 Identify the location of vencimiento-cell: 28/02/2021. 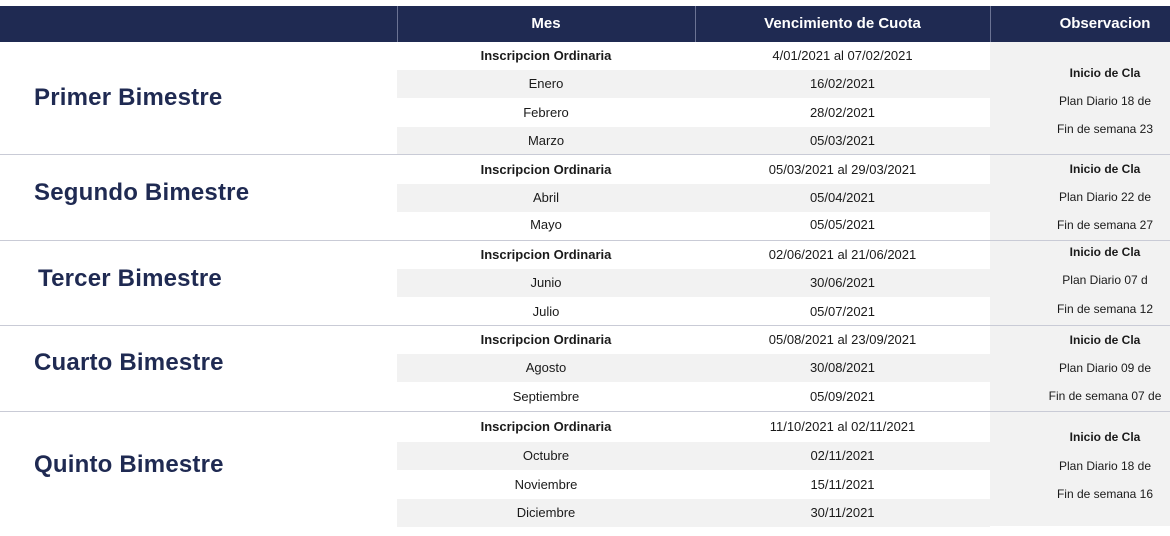
(842, 112).